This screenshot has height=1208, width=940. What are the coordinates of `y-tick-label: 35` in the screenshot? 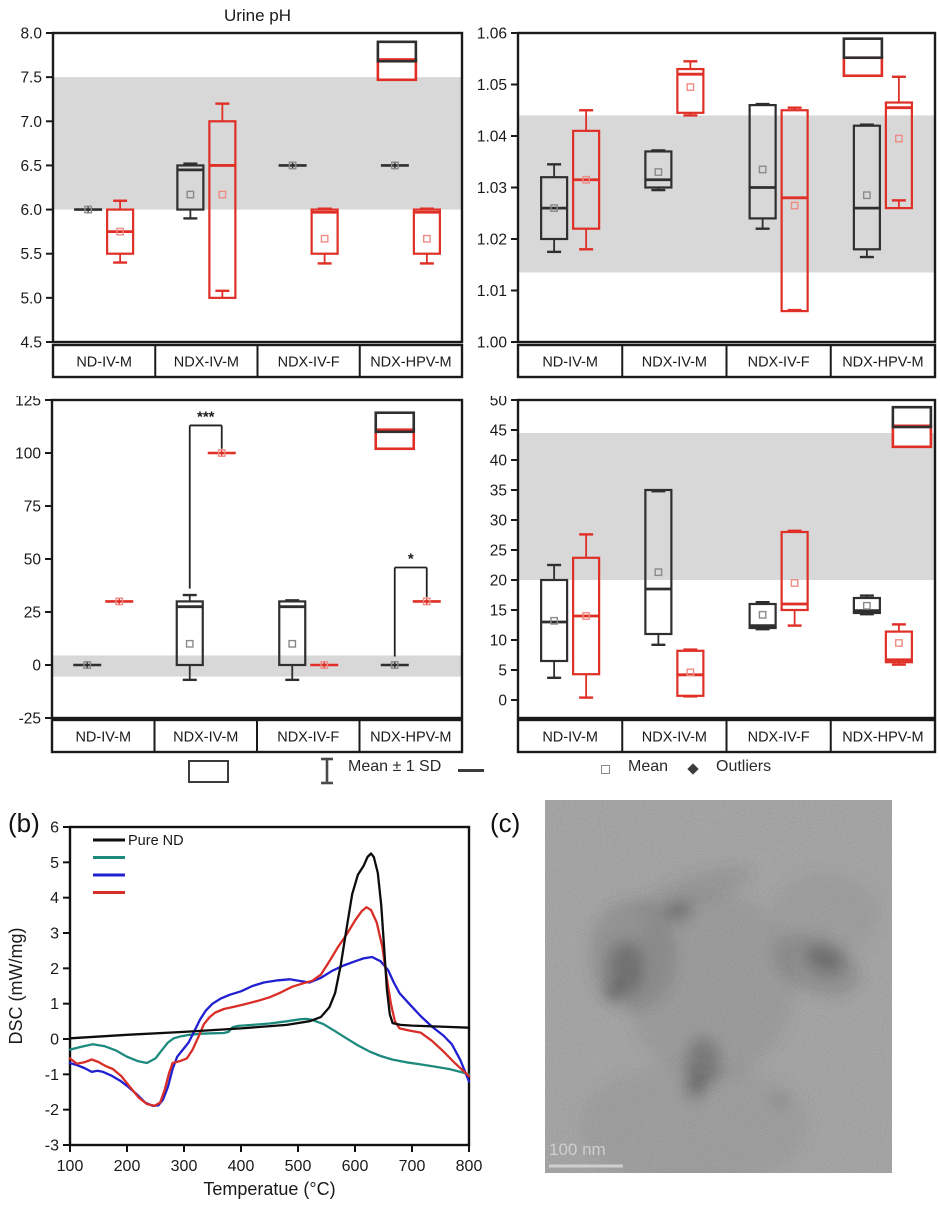 It's located at (498, 491).